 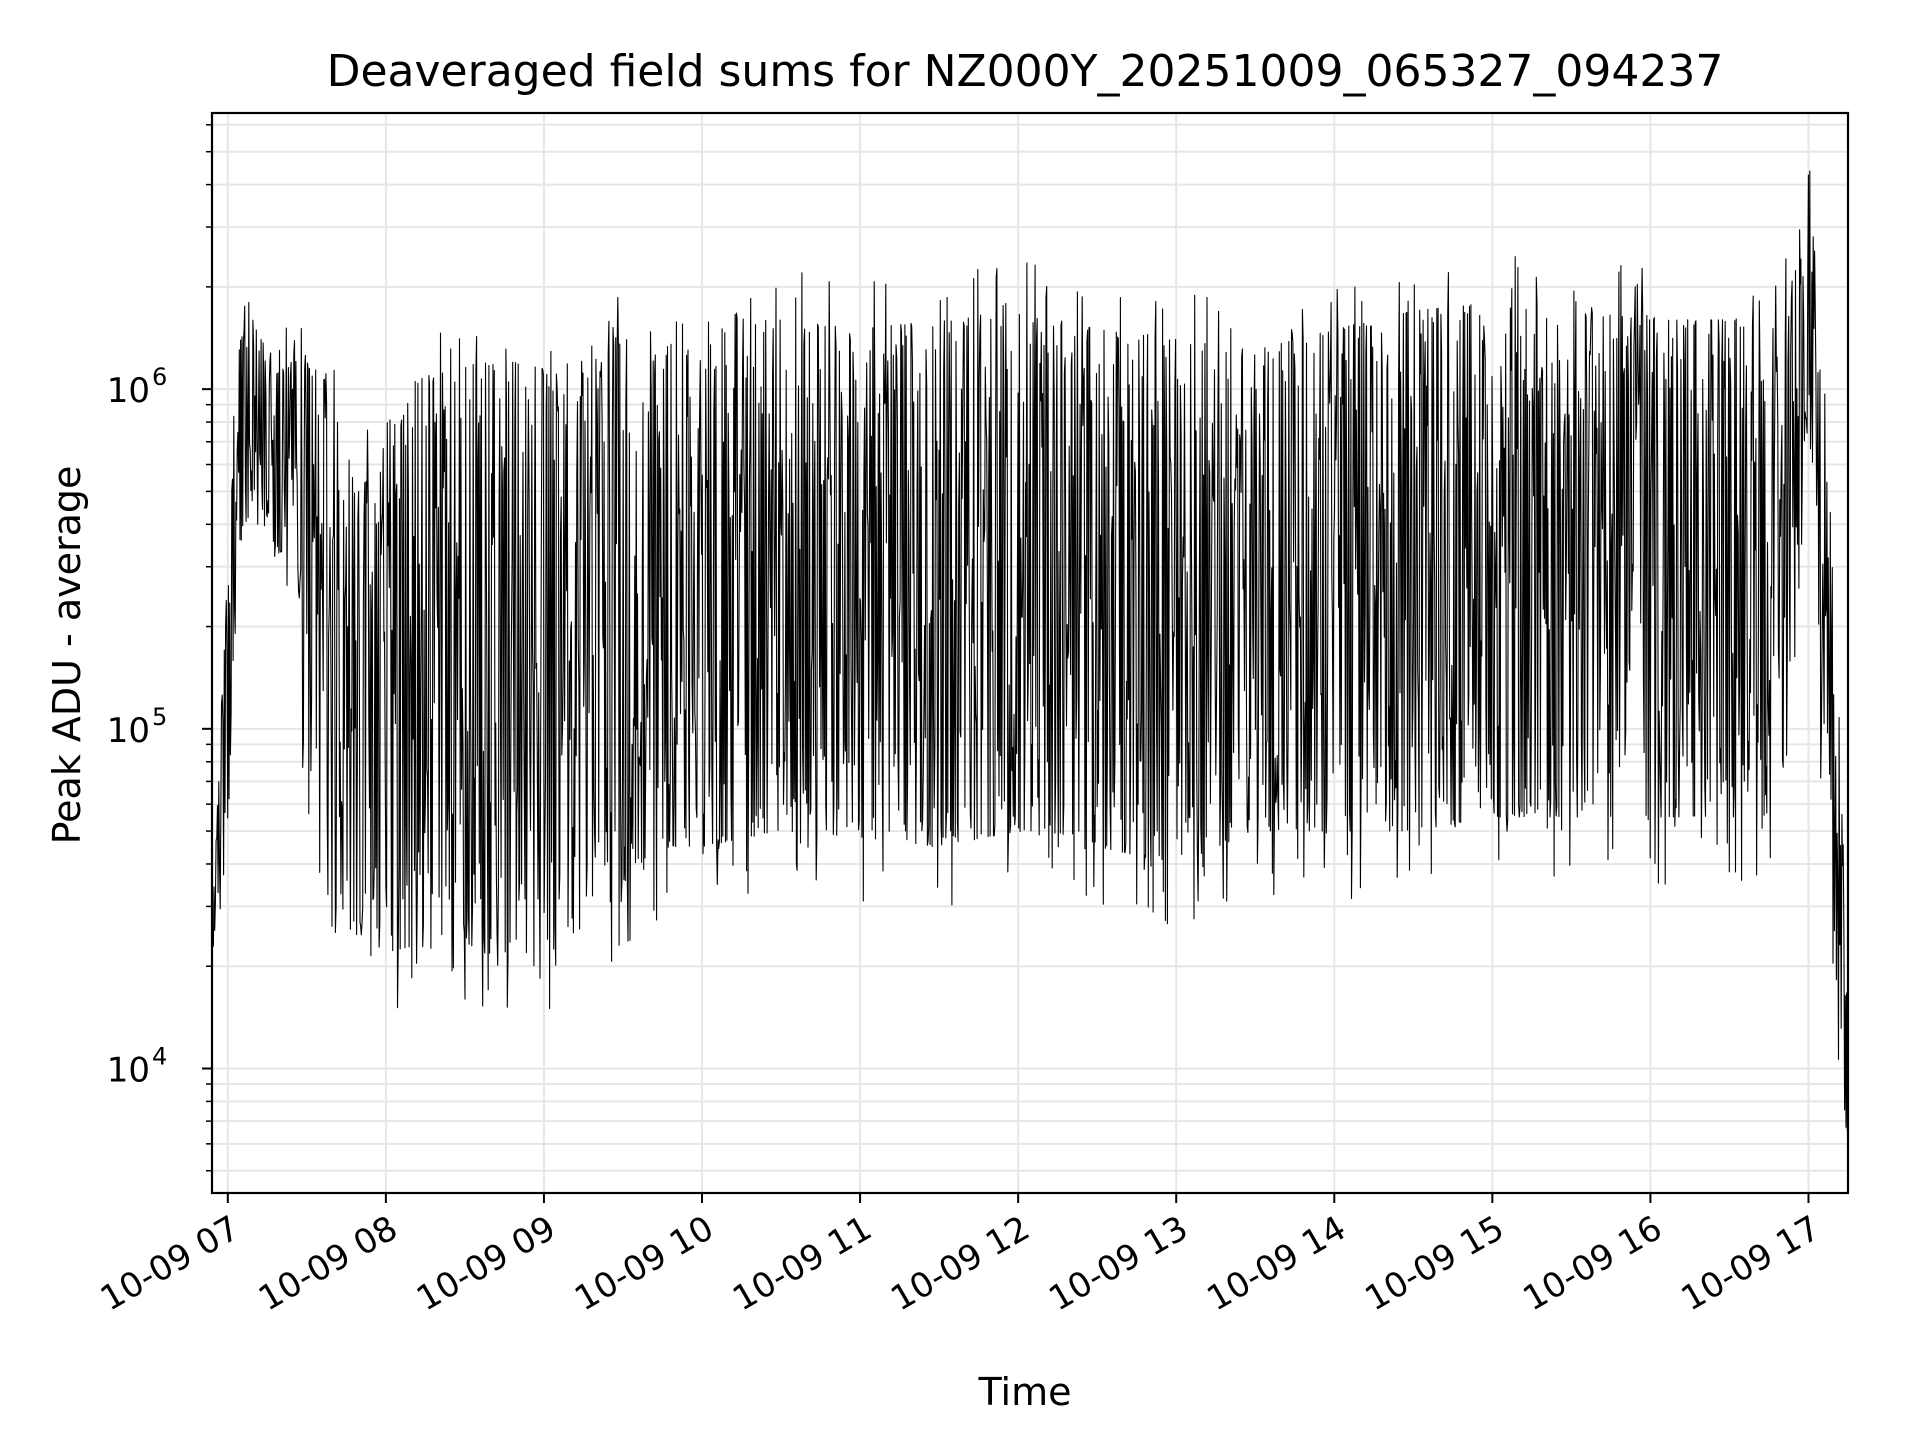 What do you see at coordinates (159, 717) in the screenshot?
I see `y-tick-exponent: 5` at bounding box center [159, 717].